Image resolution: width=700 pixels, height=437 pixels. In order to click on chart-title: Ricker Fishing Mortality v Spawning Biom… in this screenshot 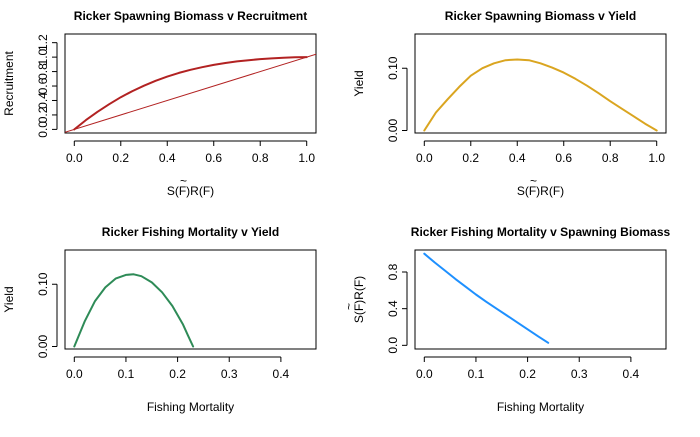, I will do `click(541, 232)`.